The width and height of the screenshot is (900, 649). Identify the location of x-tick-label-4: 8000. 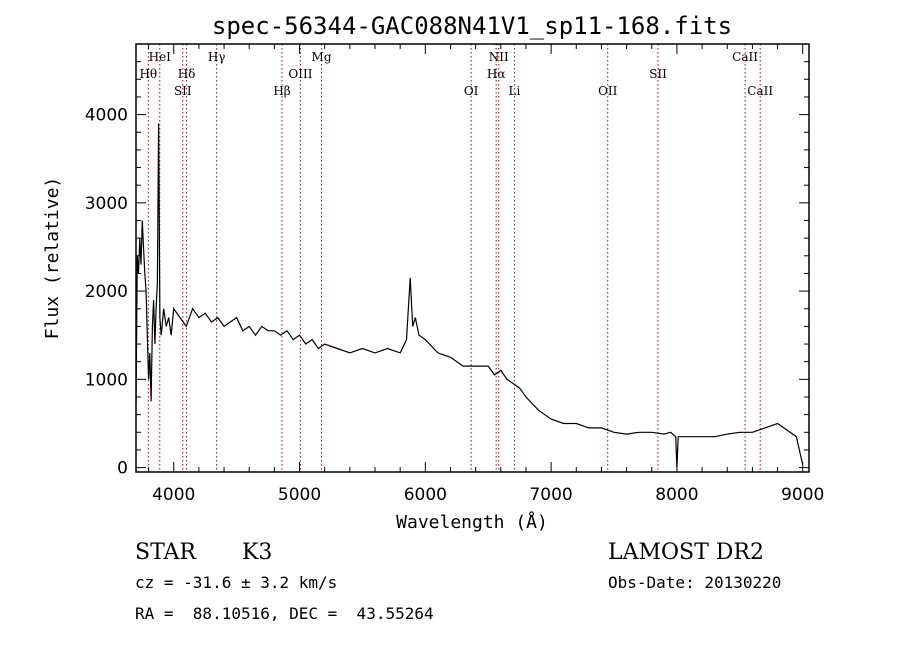
(676, 495).